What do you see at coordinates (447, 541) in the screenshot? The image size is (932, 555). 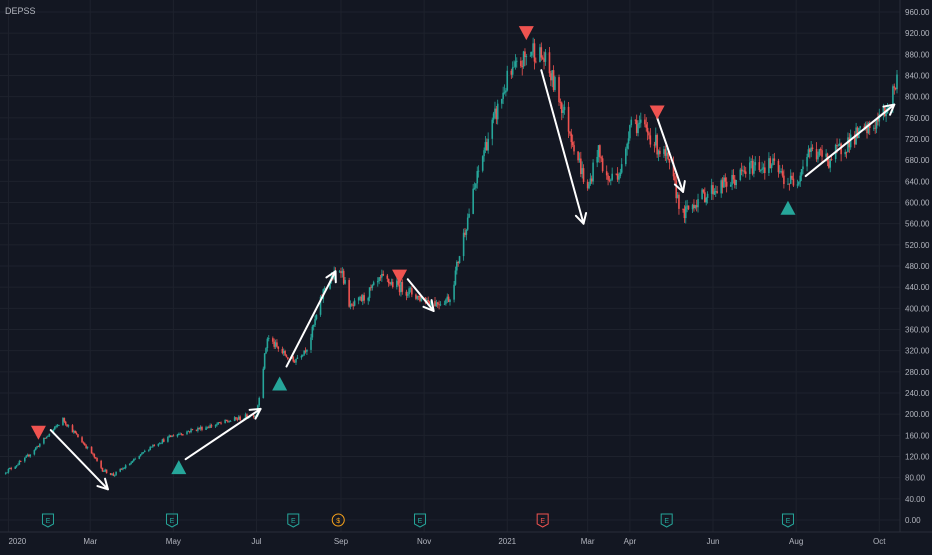 I see `time-axis: 2020 Mar May Jul Sep Nov 2021 Mar Apr Jun Aug Oct` at bounding box center [447, 541].